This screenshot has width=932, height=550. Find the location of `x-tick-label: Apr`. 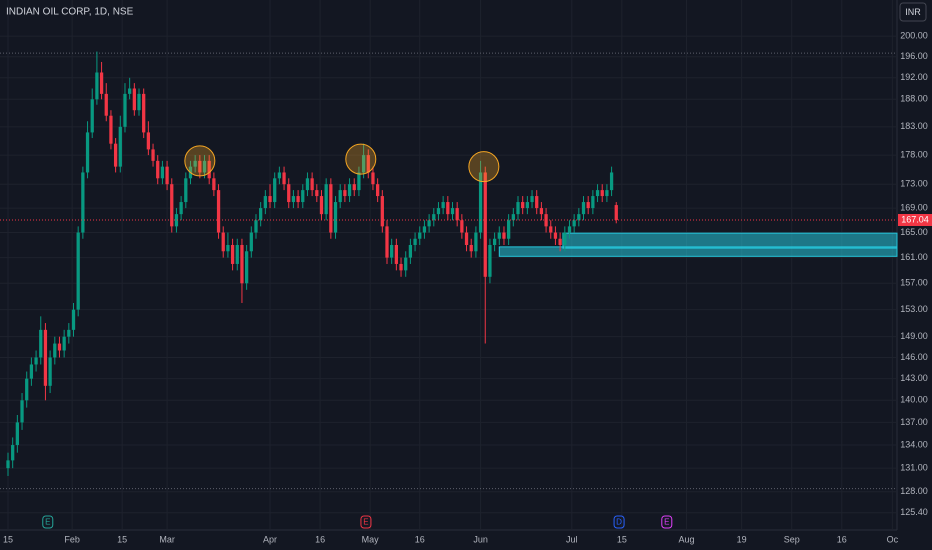

x-tick-label: Apr is located at coordinates (270, 539).